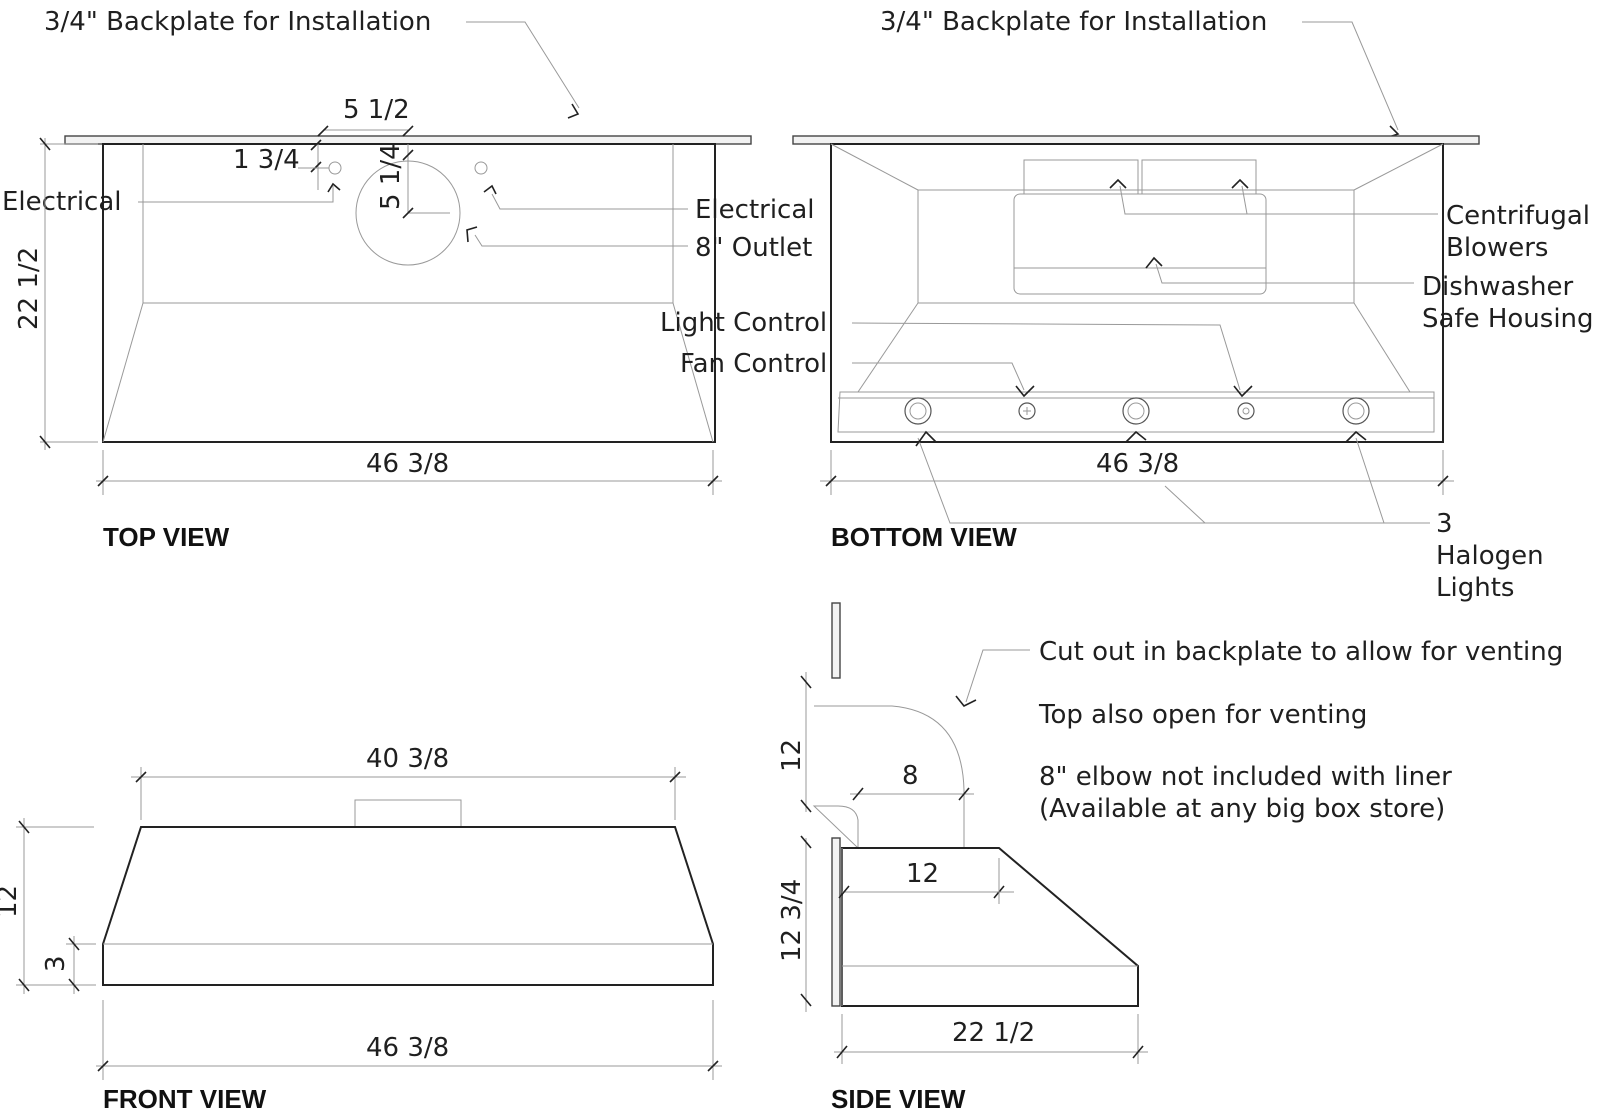  I want to click on control-strip, so click(1136, 412).